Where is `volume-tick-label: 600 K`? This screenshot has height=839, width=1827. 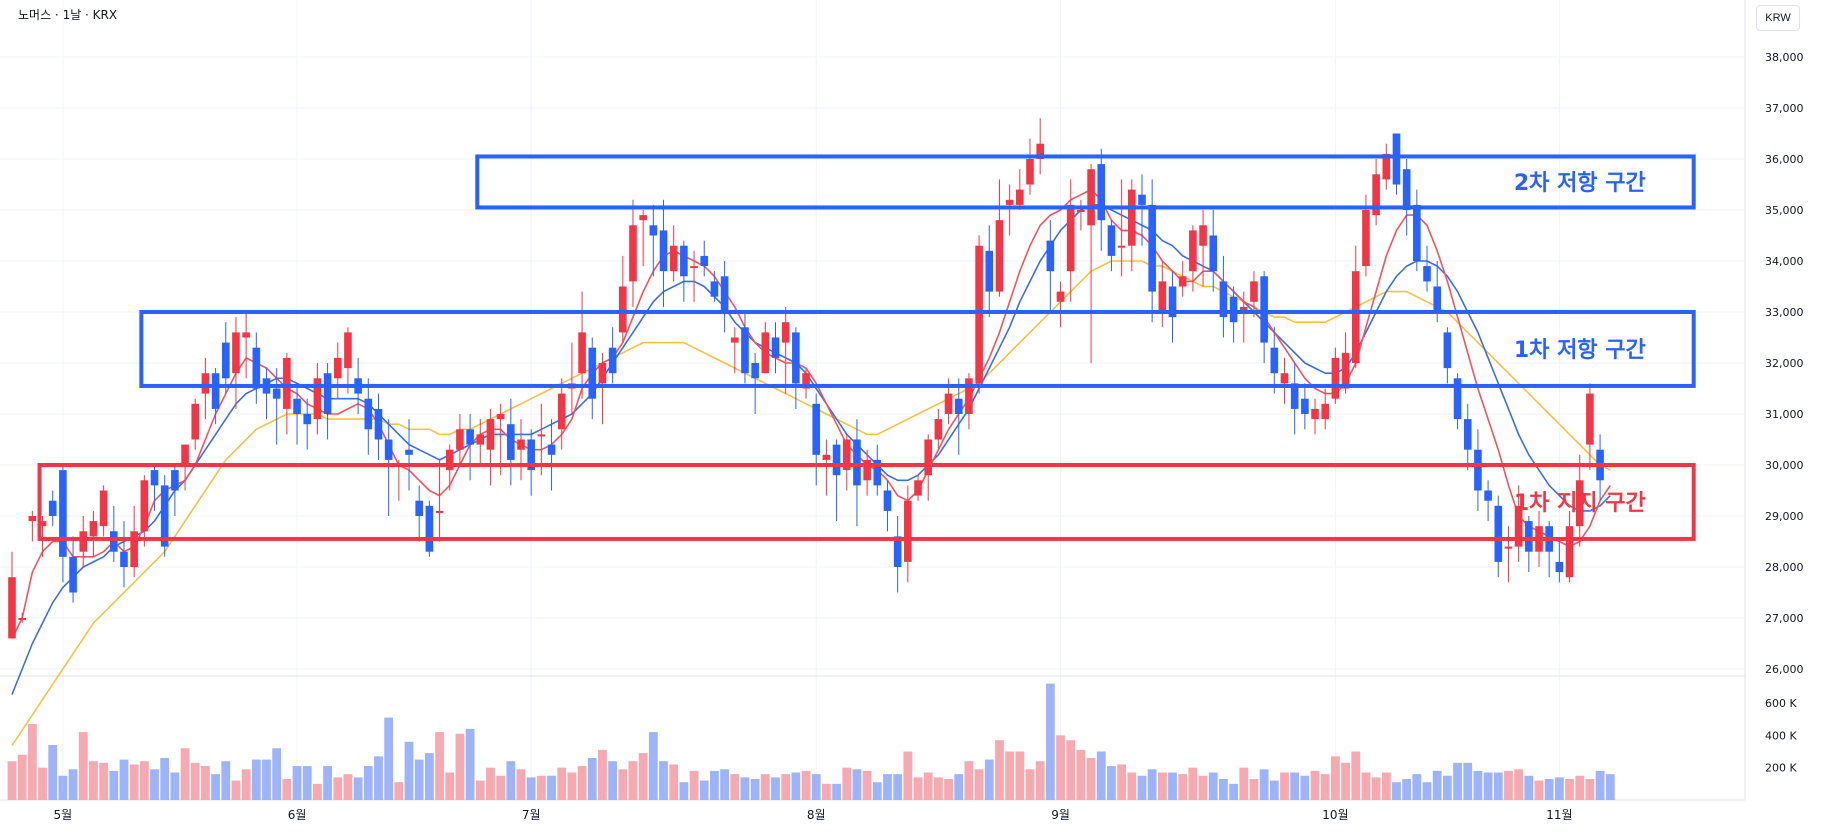
volume-tick-label: 600 K is located at coordinates (1781, 703).